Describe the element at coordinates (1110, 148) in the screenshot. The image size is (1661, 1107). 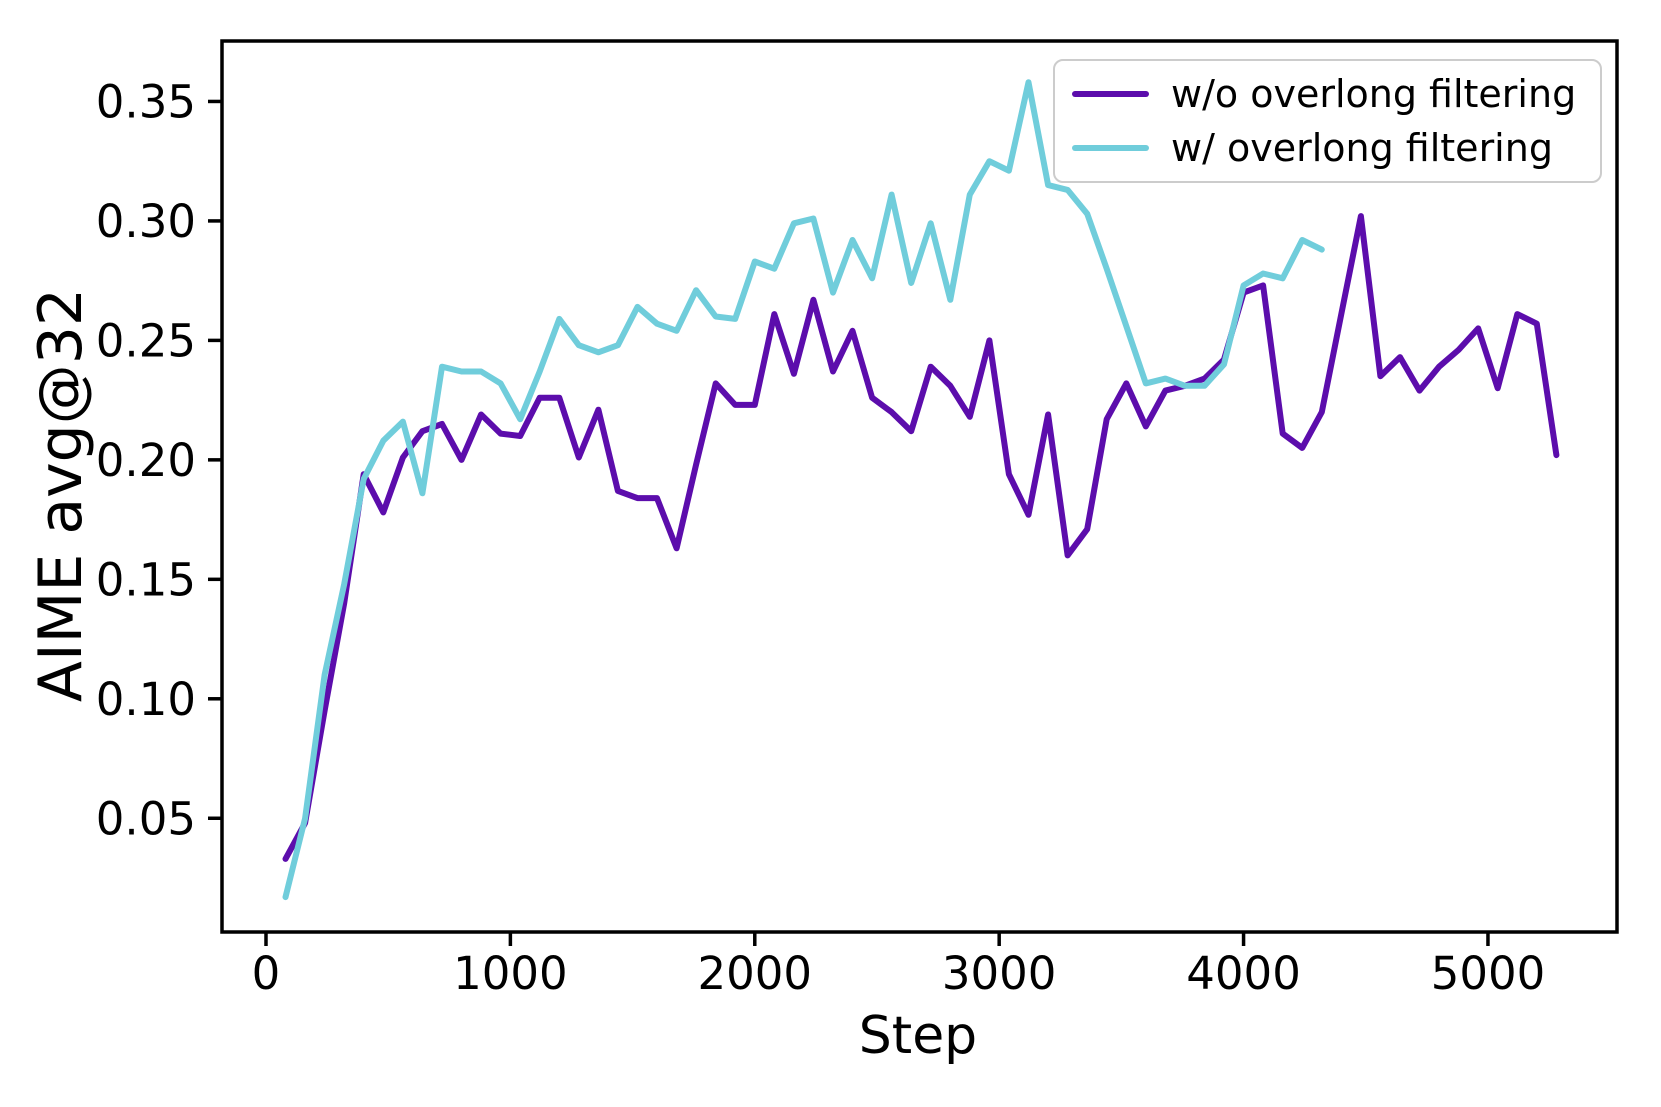
I see `legend-line-swatch-cyan` at that location.